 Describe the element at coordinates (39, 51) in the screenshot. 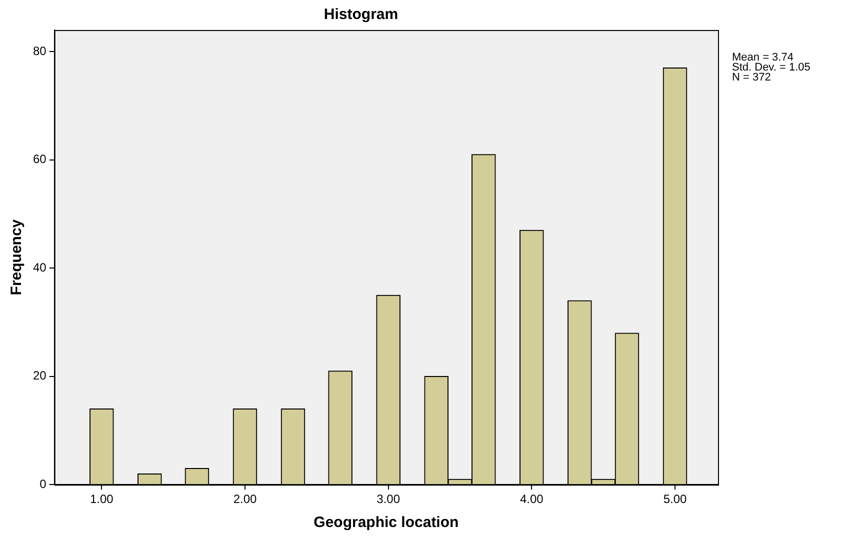

I see `y-tick-label: 80` at that location.